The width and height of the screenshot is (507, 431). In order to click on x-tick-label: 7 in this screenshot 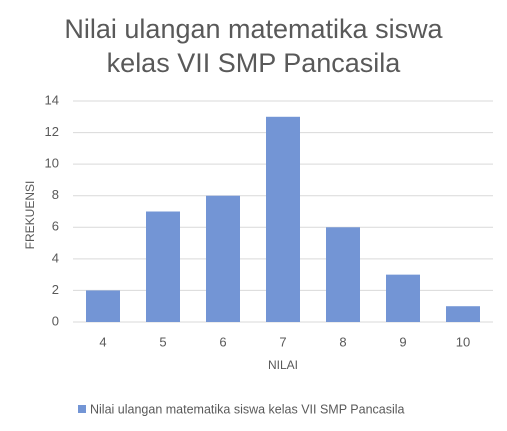, I will do `click(282, 341)`.